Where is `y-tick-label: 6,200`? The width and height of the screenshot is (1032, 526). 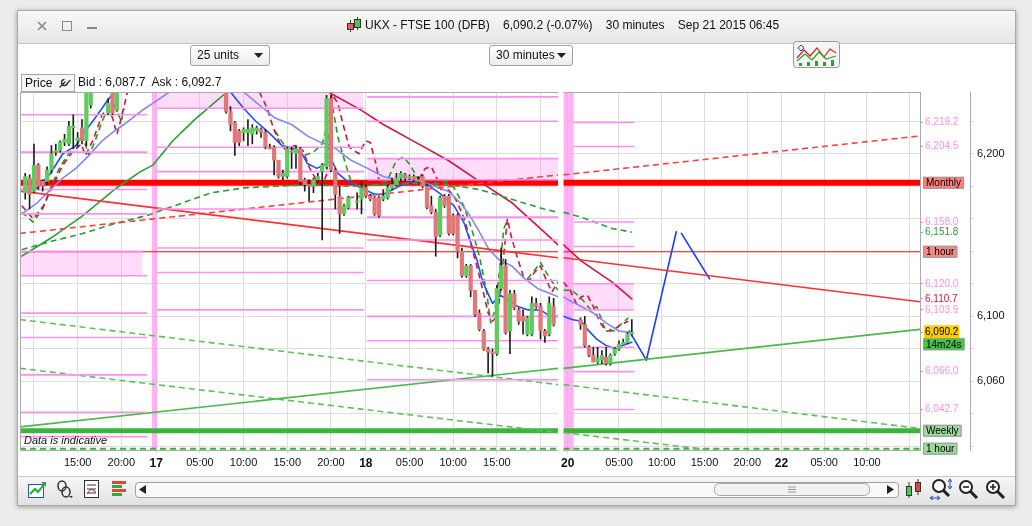 y-tick-label: 6,200 is located at coordinates (991, 152).